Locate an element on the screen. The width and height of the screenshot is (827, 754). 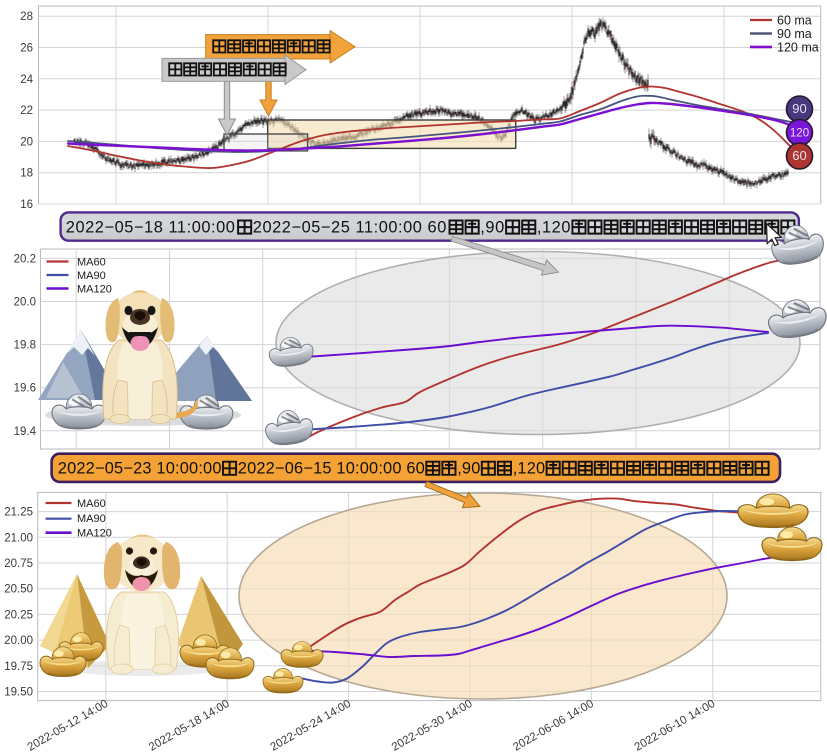
svg-text: 90 is located at coordinates (799, 108).